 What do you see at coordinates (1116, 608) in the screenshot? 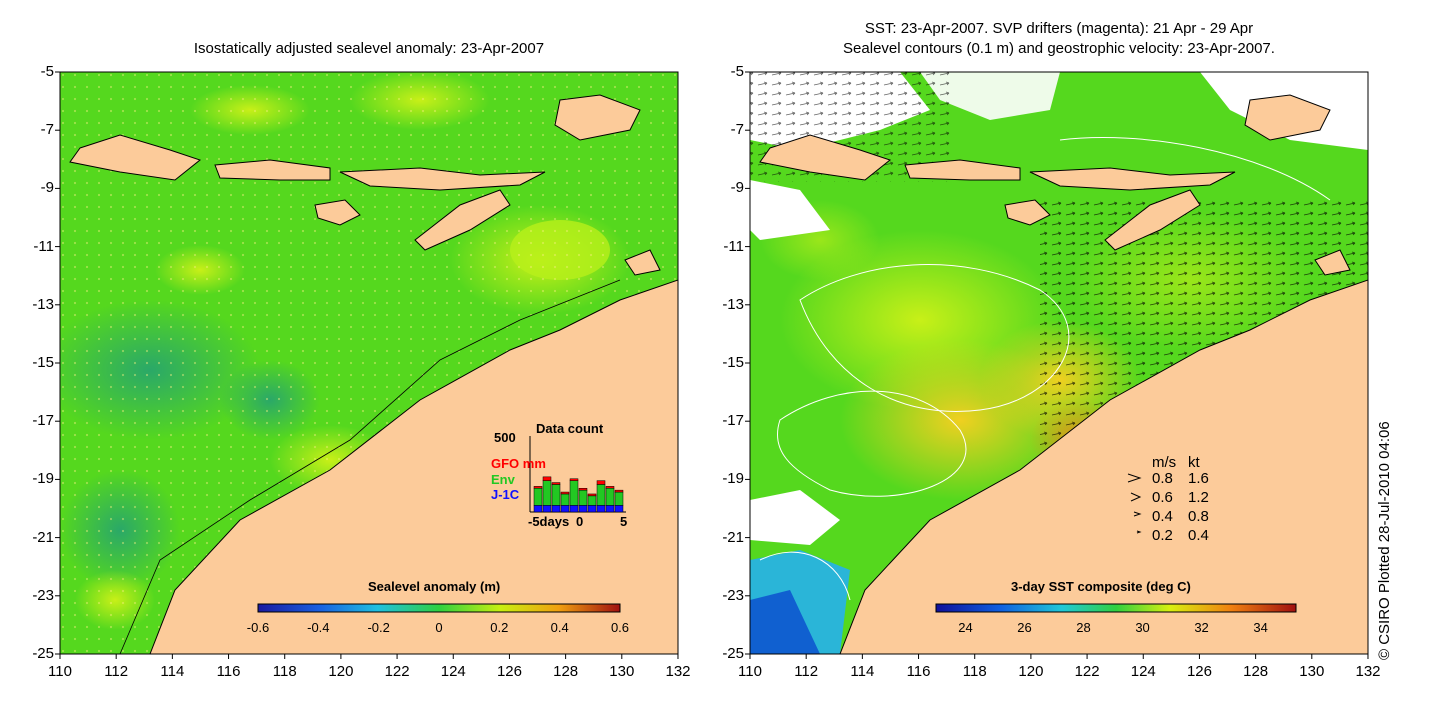
I see `sst-colorbar` at bounding box center [1116, 608].